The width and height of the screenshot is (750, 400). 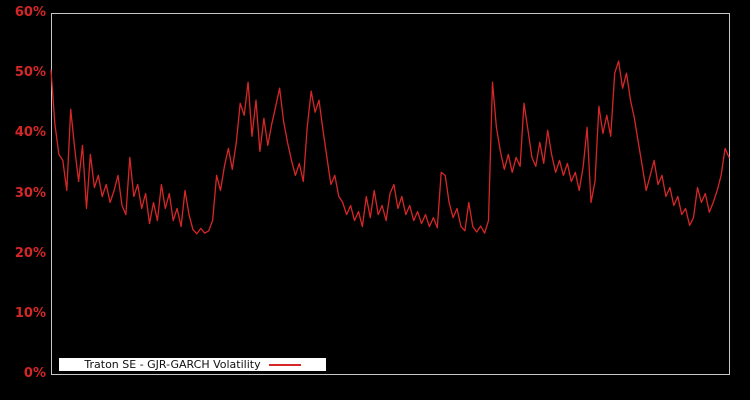 What do you see at coordinates (172, 364) in the screenshot?
I see `legend-label: Traton SE - GJR-GARCH Volatility` at bounding box center [172, 364].